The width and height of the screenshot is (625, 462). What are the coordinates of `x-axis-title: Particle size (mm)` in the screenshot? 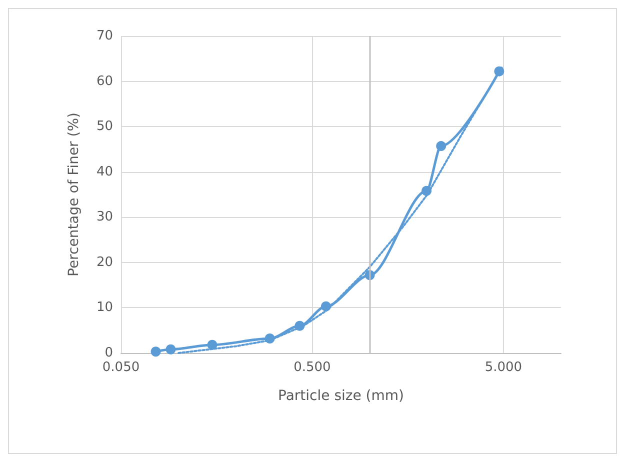 It's located at (341, 396).